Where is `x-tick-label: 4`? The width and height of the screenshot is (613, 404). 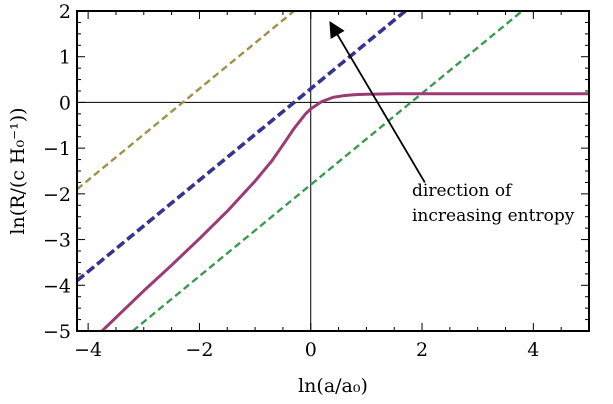
x-tick-label: 4 is located at coordinates (533, 350).